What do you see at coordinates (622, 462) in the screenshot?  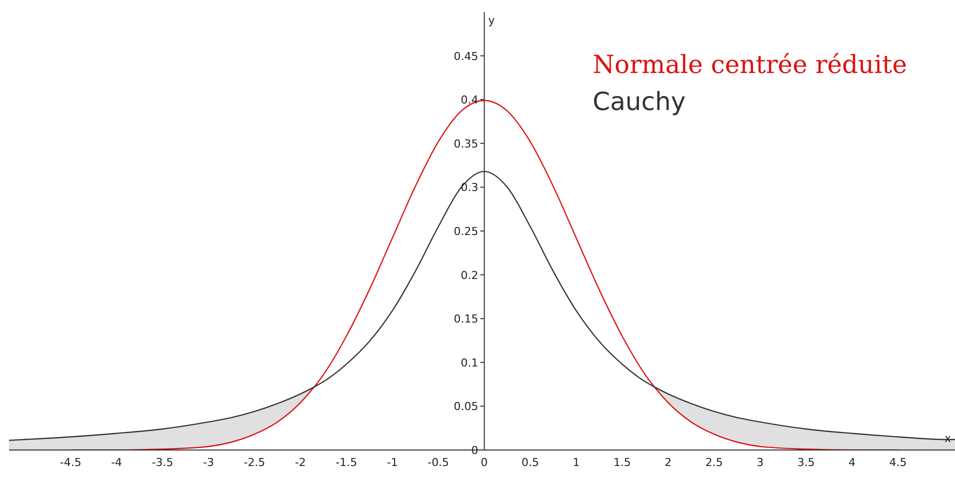 I see `x-tick-label: 1.5` at bounding box center [622, 462].